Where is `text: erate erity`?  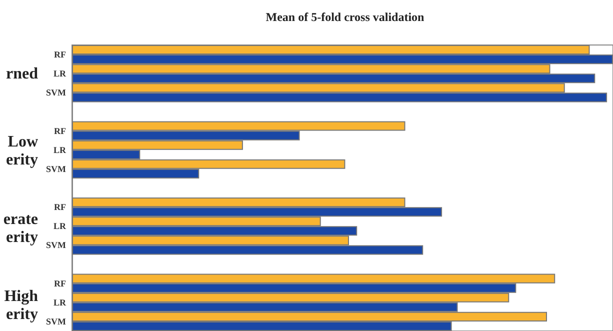 text: erate erity is located at coordinates (20, 228).